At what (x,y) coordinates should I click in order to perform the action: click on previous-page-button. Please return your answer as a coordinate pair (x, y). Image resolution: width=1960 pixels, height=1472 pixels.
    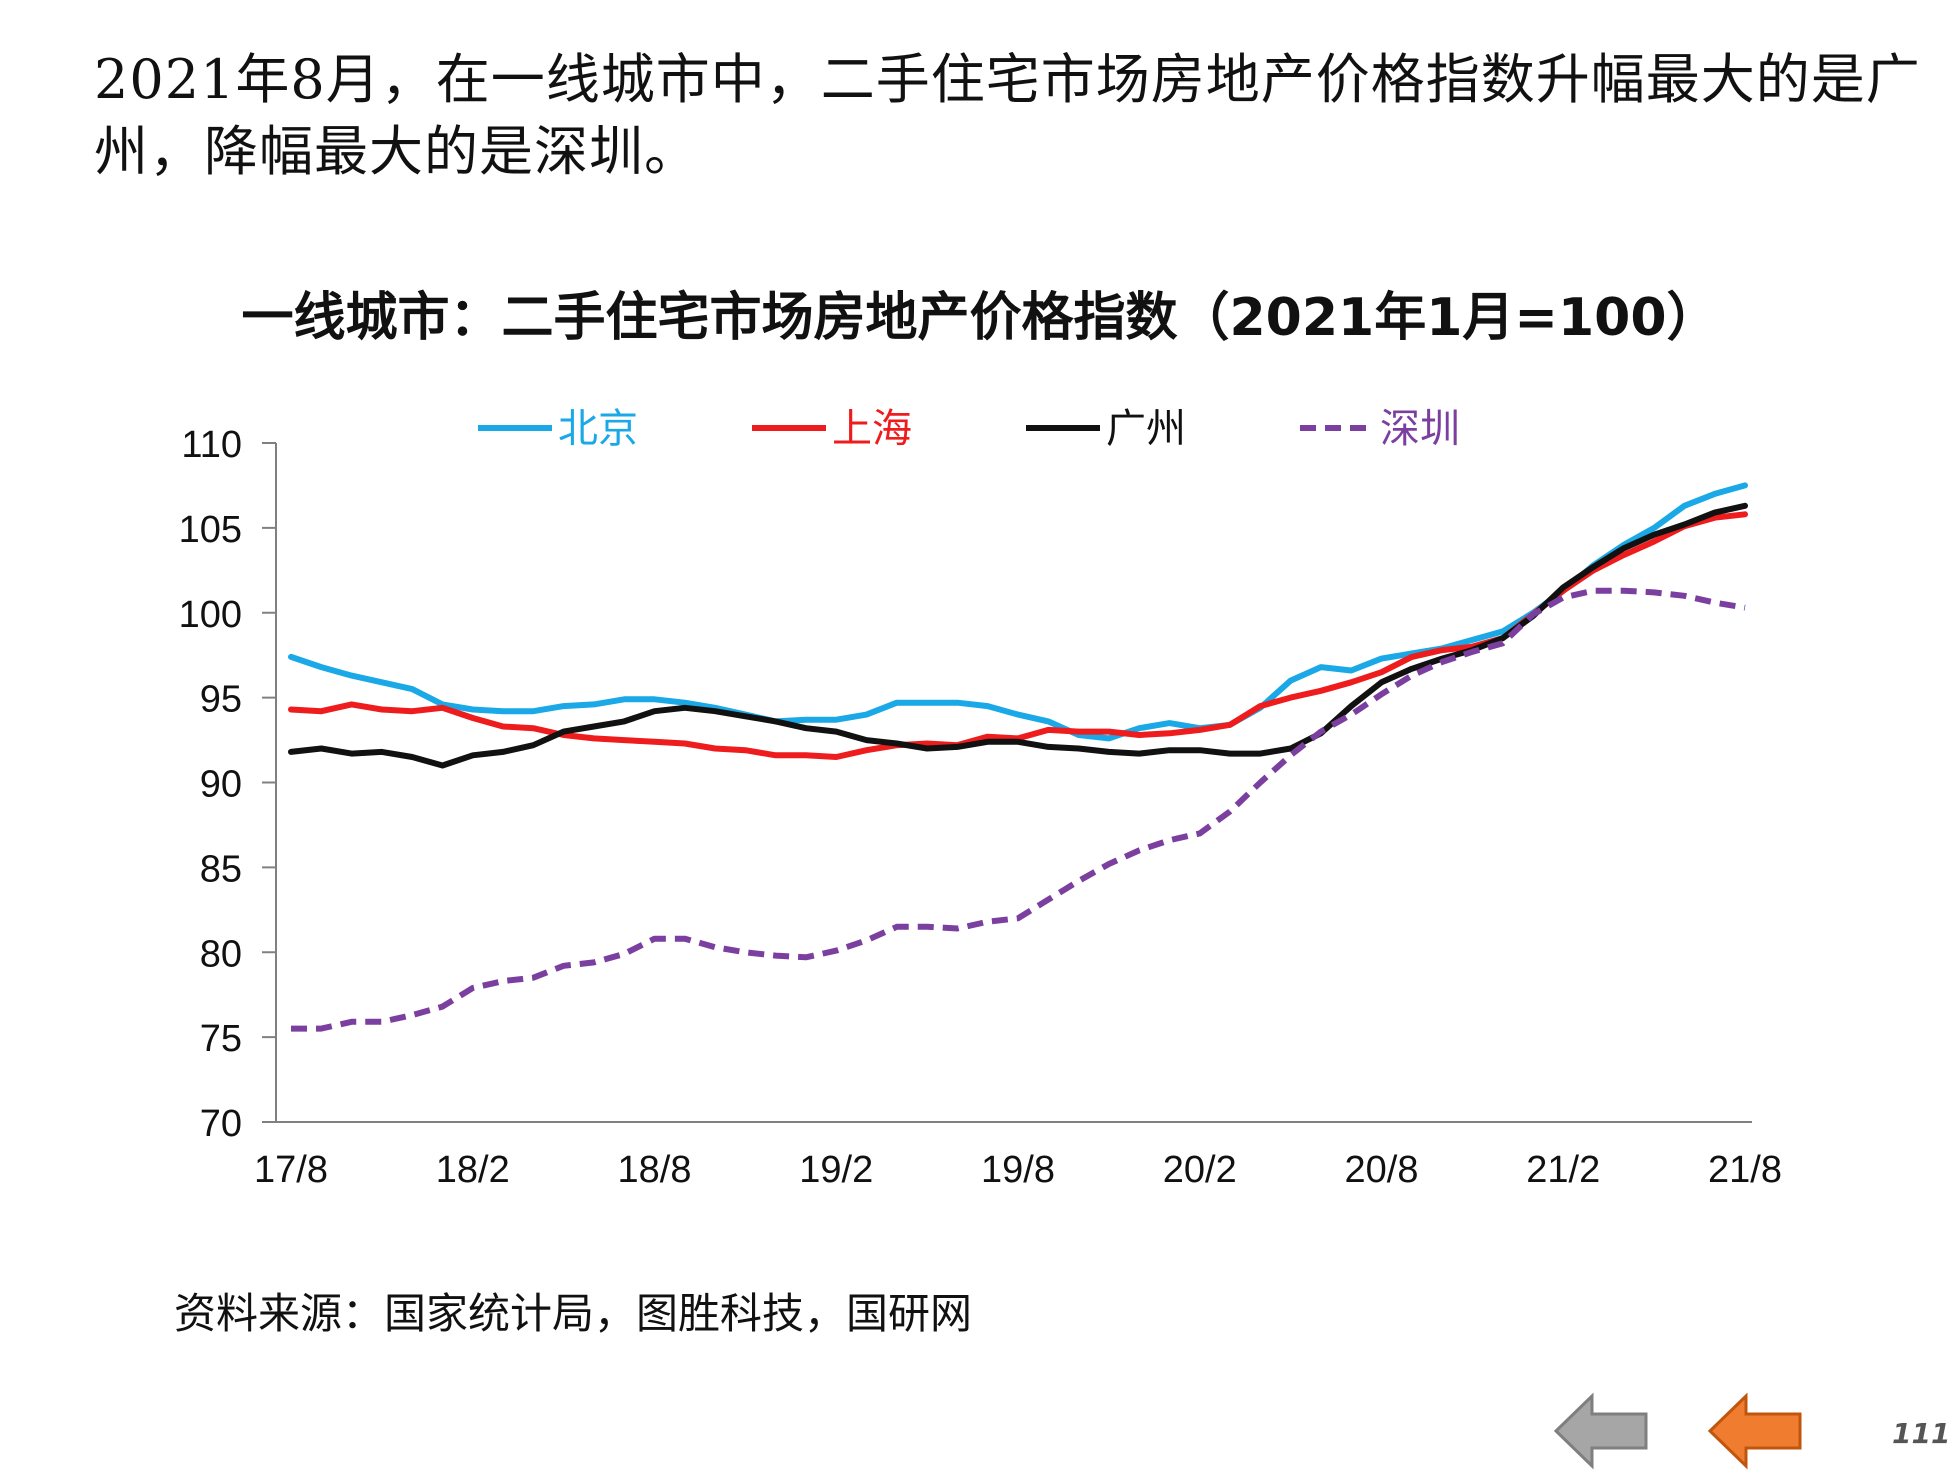
    Looking at the image, I should click on (1602, 1431).